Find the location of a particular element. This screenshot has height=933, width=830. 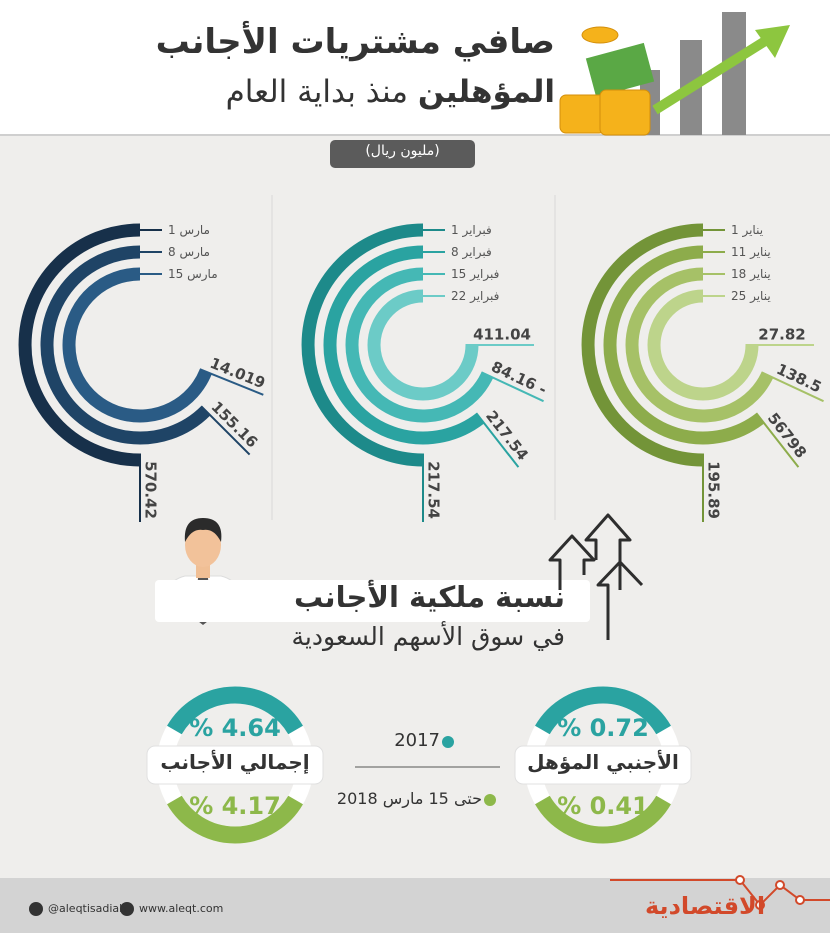

date-label: 8 مارس is located at coordinates (189, 252).